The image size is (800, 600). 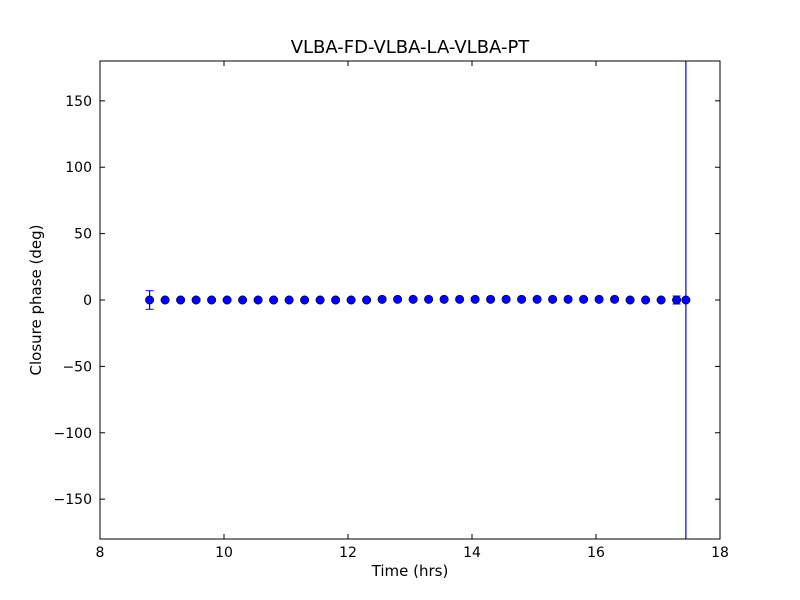 I want to click on y-tick-label: 0, so click(x=87, y=301).